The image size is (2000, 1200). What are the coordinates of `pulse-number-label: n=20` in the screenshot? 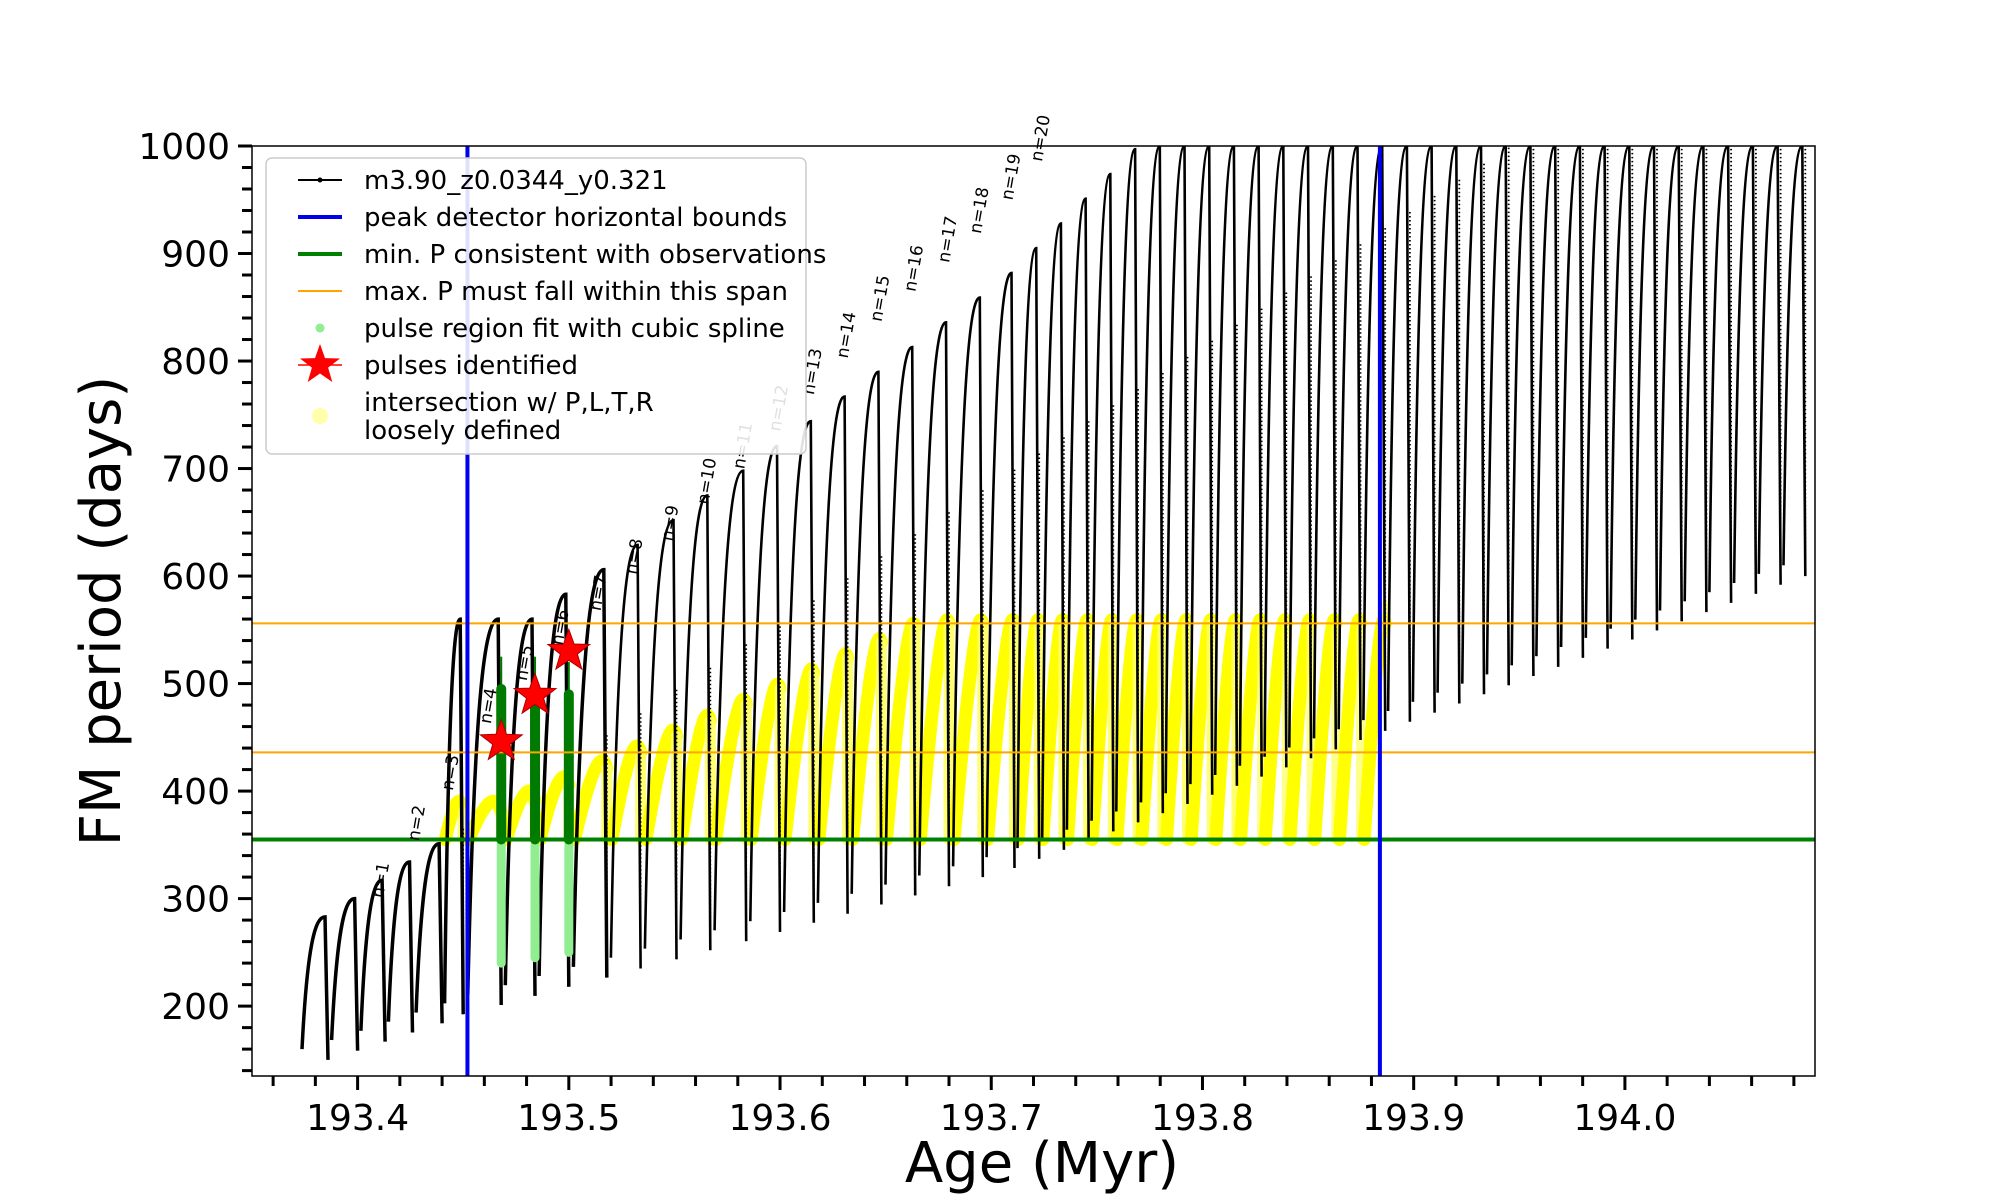 It's located at (1041, 138).